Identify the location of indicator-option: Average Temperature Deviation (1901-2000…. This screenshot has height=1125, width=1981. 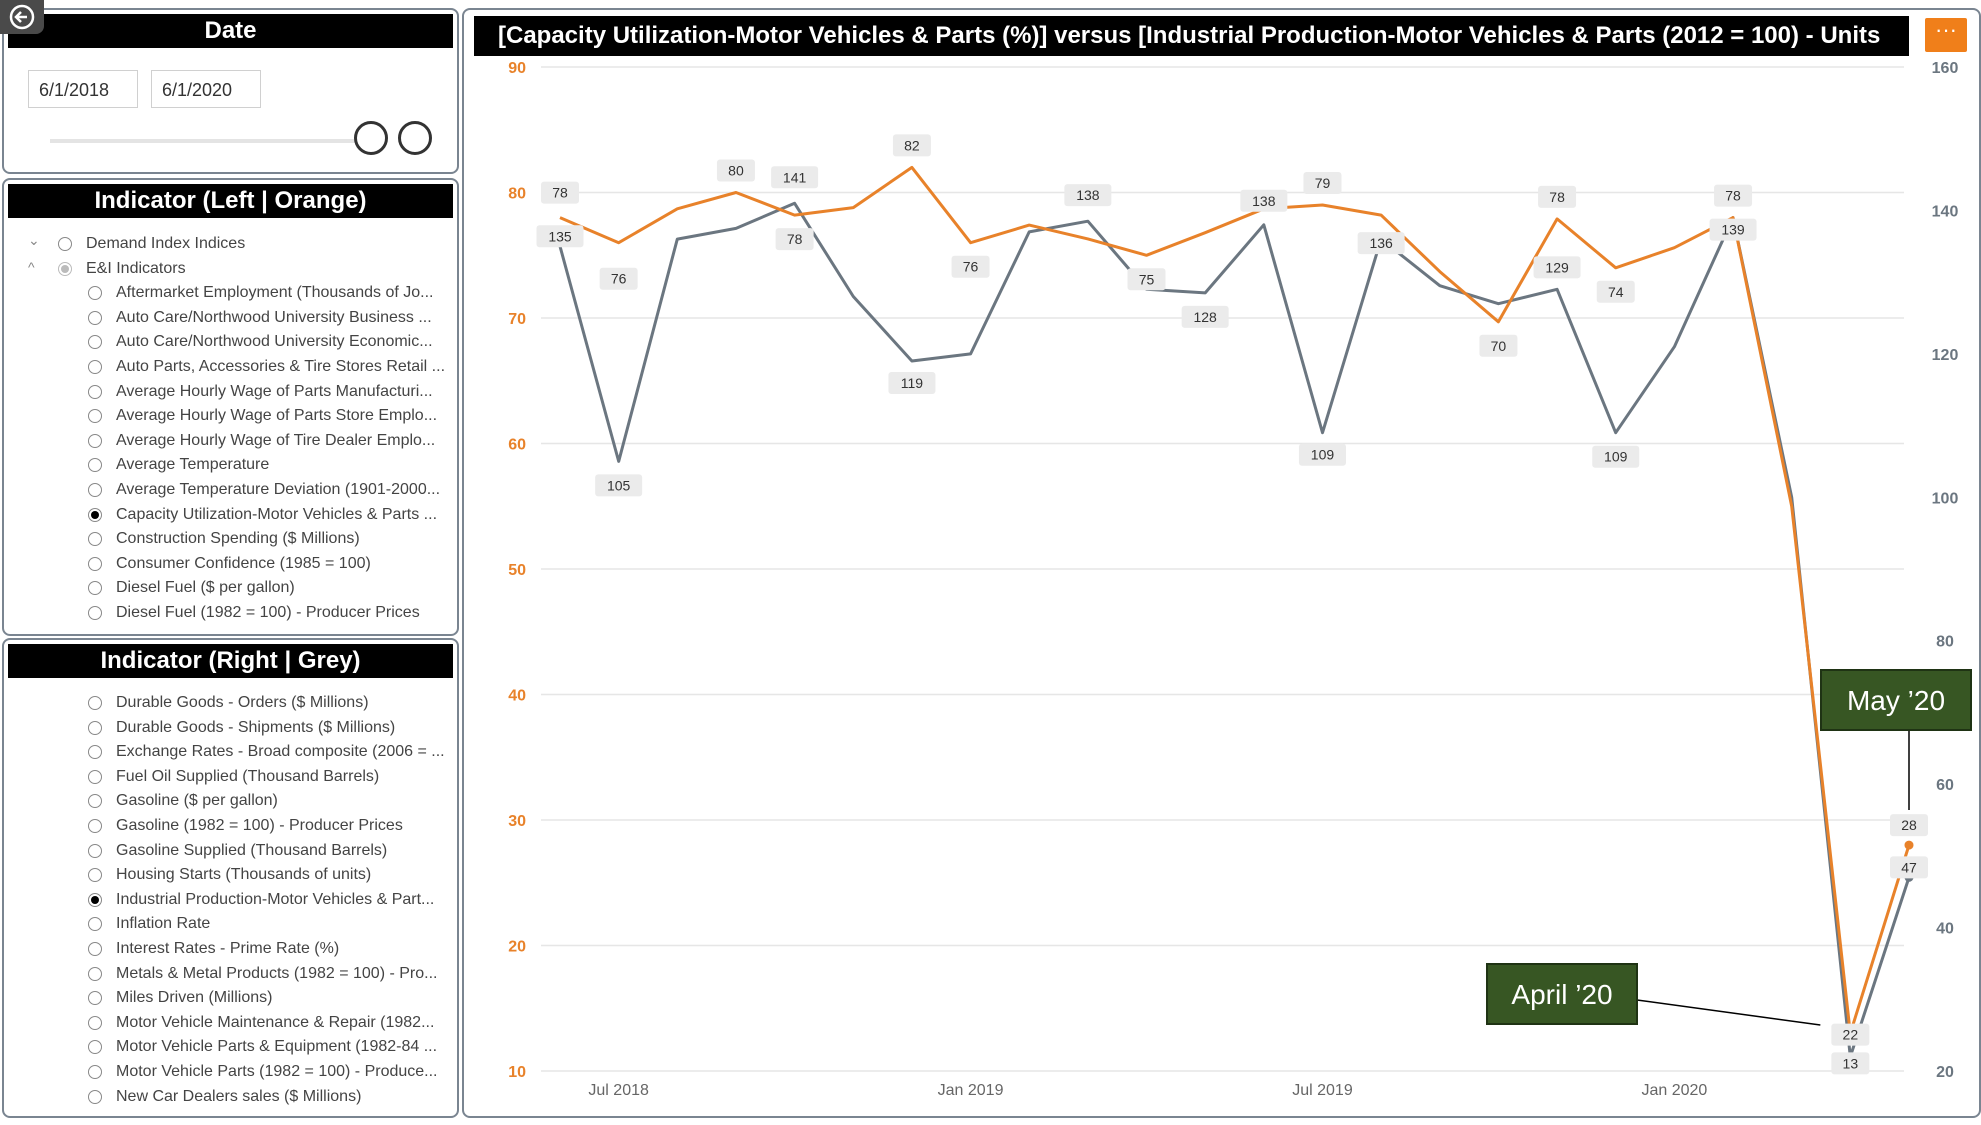
(230, 490).